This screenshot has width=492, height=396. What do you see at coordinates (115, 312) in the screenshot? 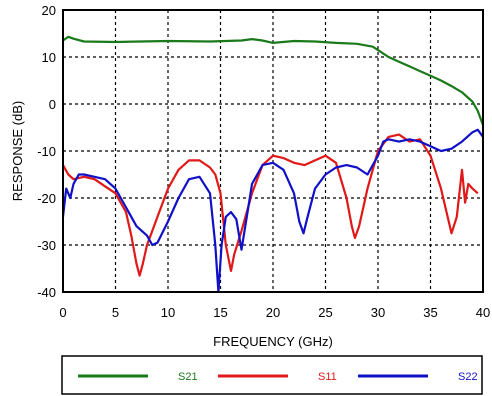
I see `x-tick-label: 5` at bounding box center [115, 312].